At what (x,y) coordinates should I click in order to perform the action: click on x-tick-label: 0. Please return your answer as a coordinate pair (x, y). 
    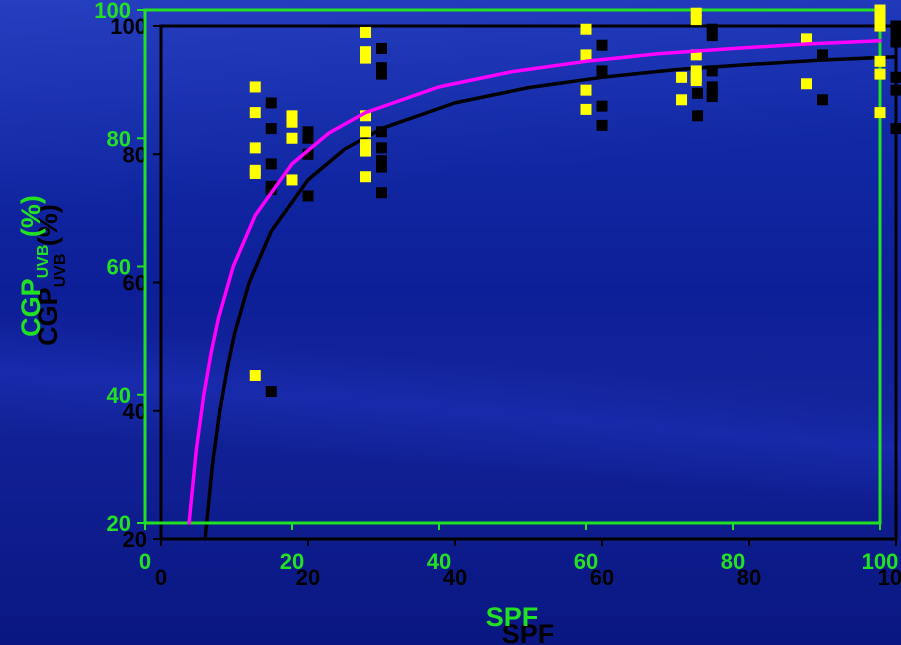
    Looking at the image, I should click on (145, 561).